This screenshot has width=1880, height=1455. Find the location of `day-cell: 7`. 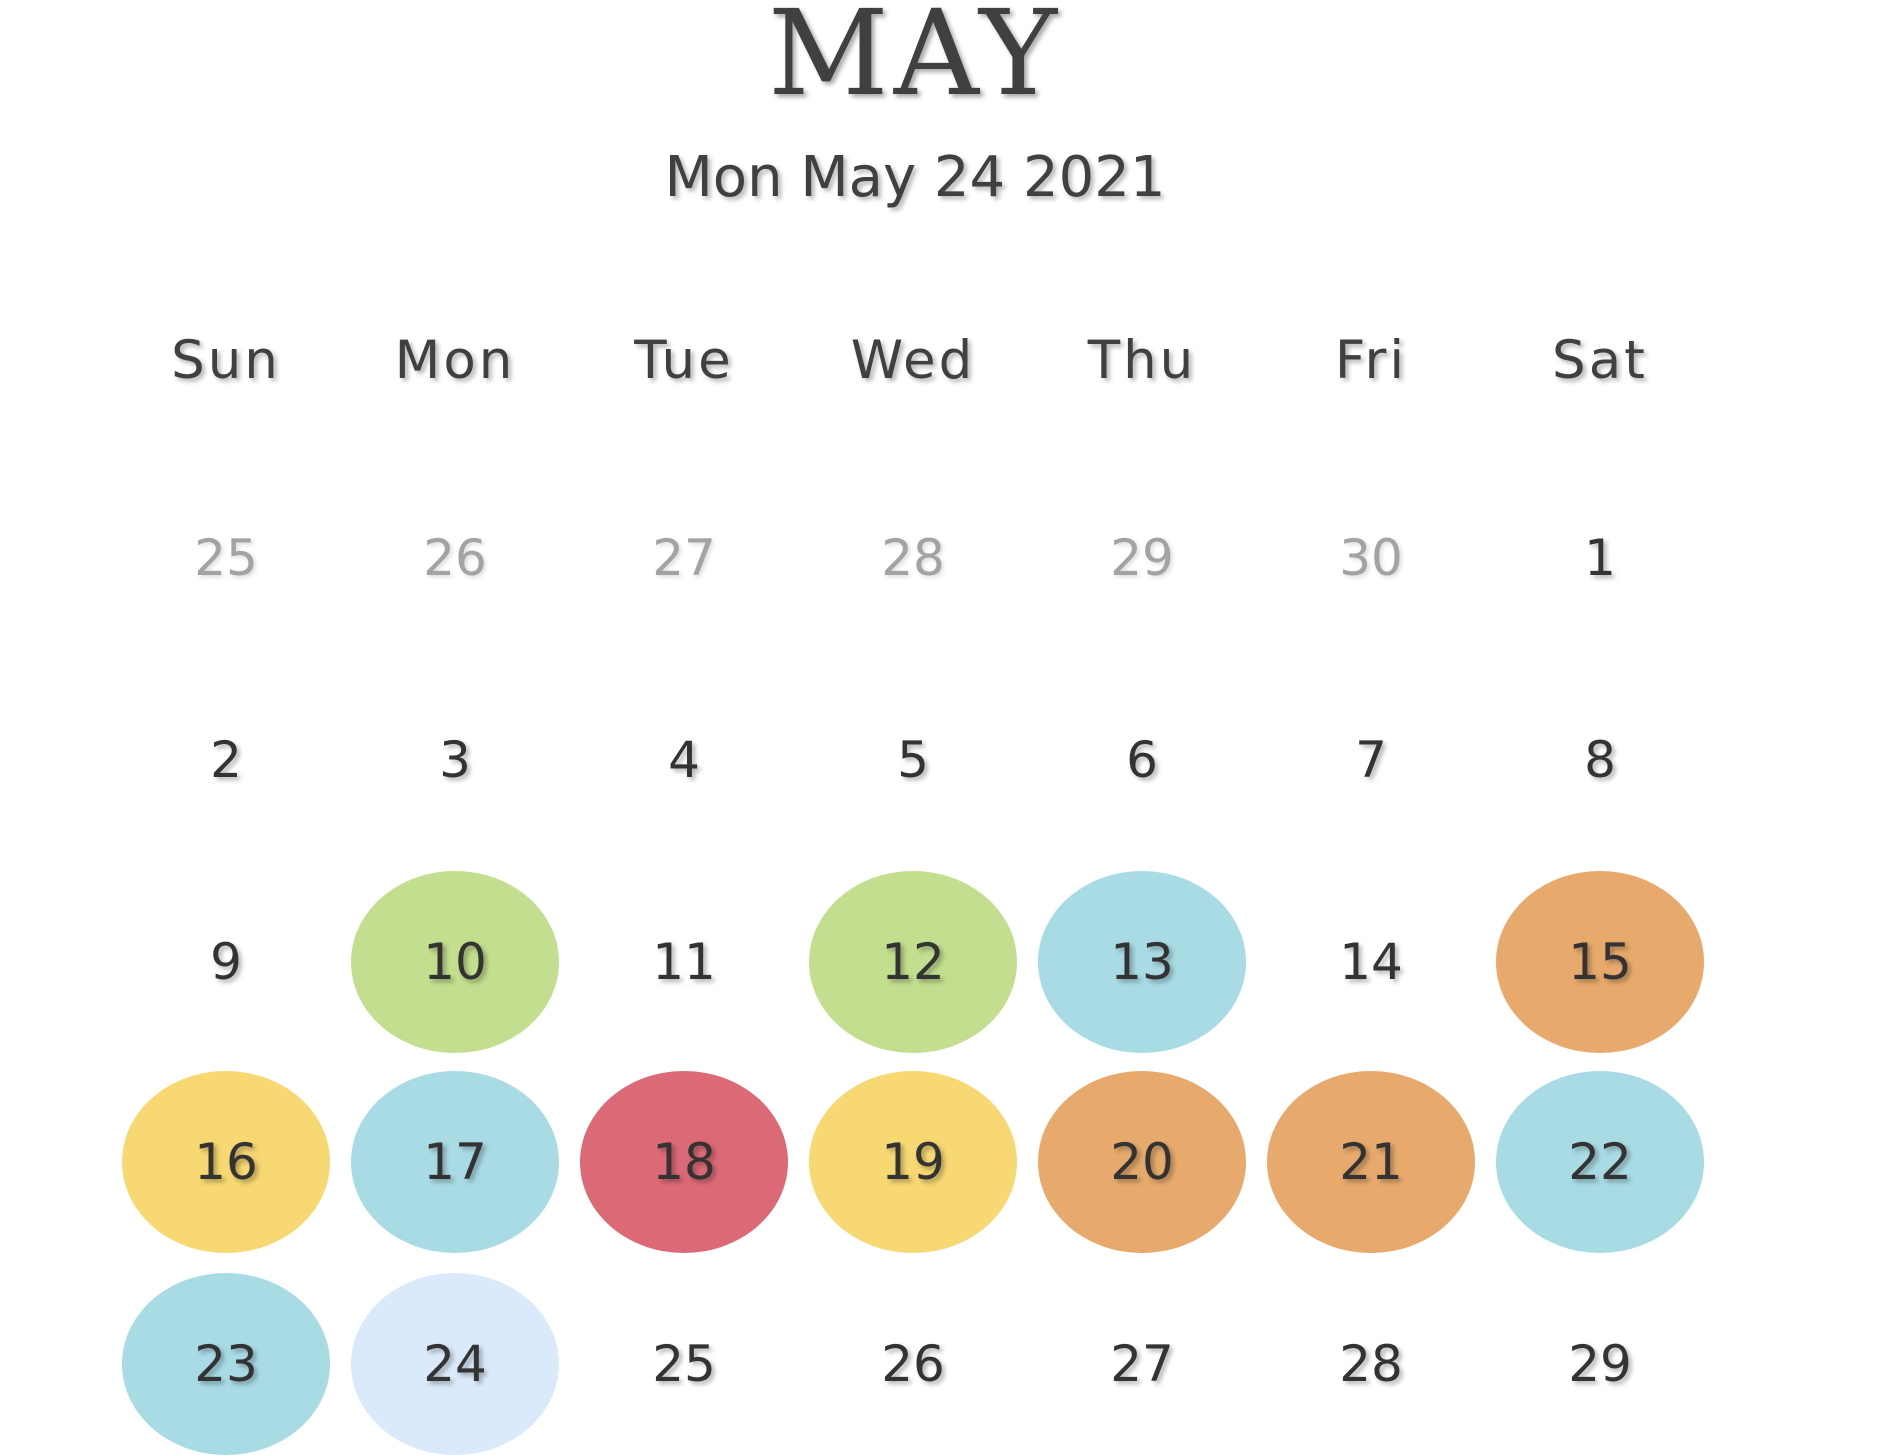

day-cell: 7 is located at coordinates (1371, 760).